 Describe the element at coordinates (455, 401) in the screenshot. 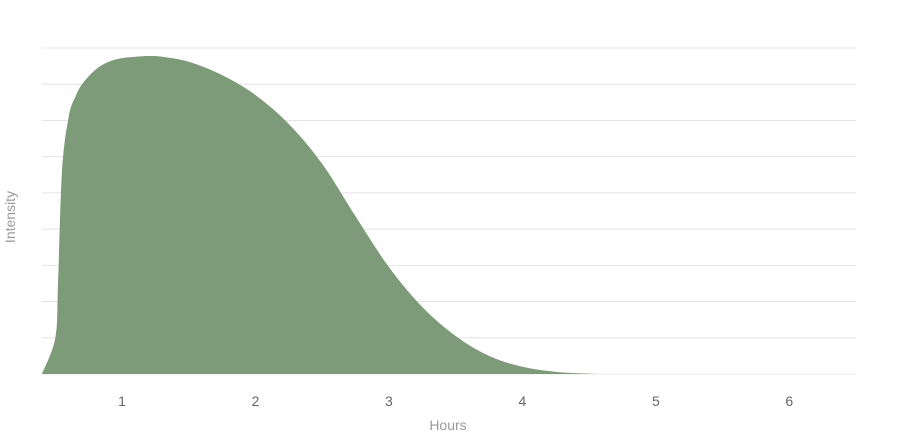

I see `x-tick-labels: 1 2 3 4 5 6` at that location.